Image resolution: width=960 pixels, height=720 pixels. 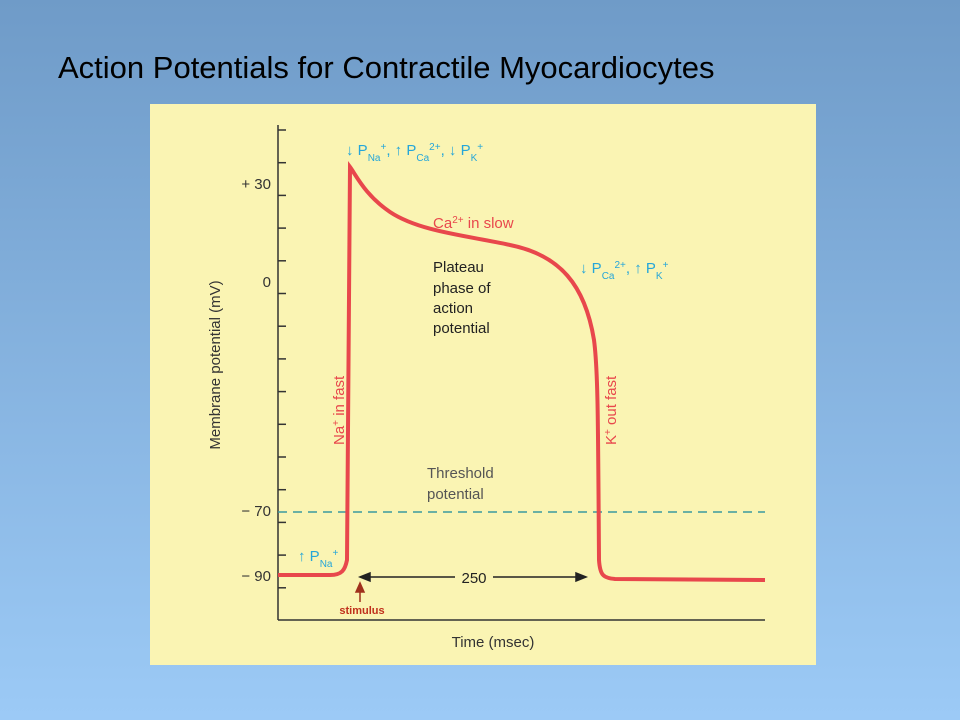 I want to click on potassium-label: K+ out fast, so click(x=612, y=410).